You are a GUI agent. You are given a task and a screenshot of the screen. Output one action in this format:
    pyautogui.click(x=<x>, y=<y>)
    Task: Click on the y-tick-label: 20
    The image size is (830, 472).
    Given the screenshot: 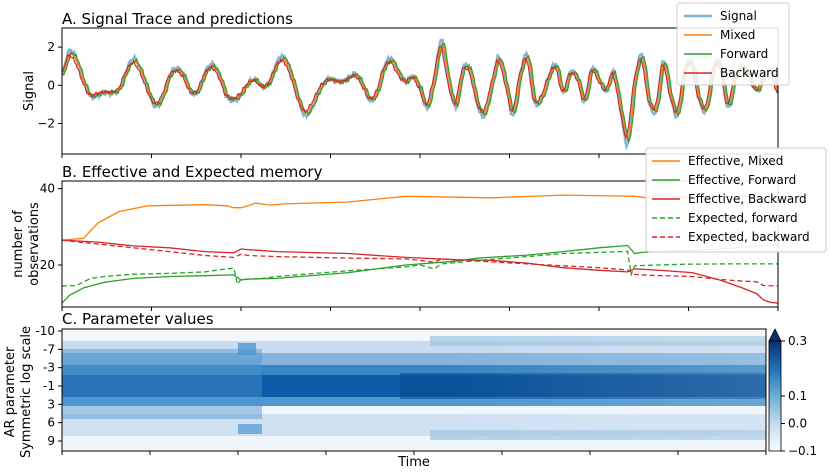 What is the action you would take?
    pyautogui.click(x=47, y=265)
    